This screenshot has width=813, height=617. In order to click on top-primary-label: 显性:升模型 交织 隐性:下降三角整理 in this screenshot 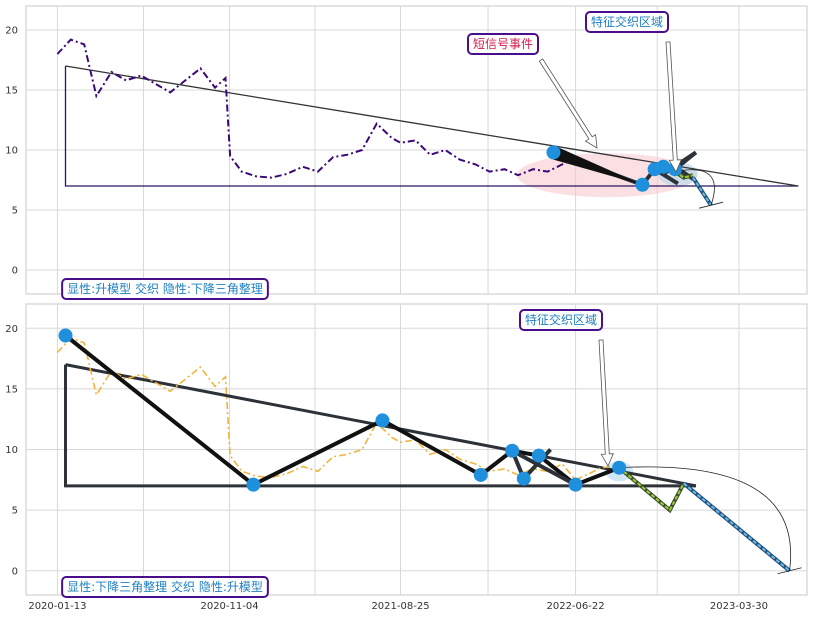, I will do `click(165, 289)`.